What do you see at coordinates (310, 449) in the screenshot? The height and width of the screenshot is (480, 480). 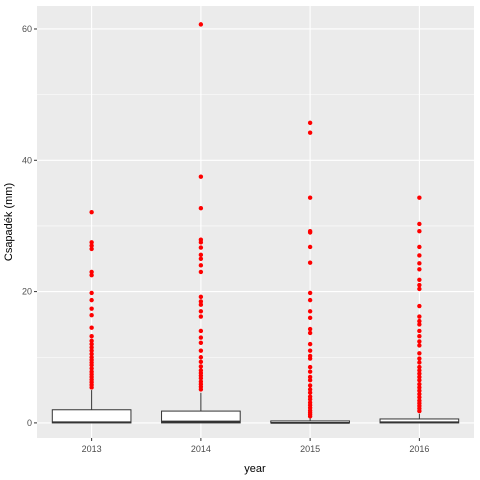 I see `x-tick-label: 2015` at bounding box center [310, 449].